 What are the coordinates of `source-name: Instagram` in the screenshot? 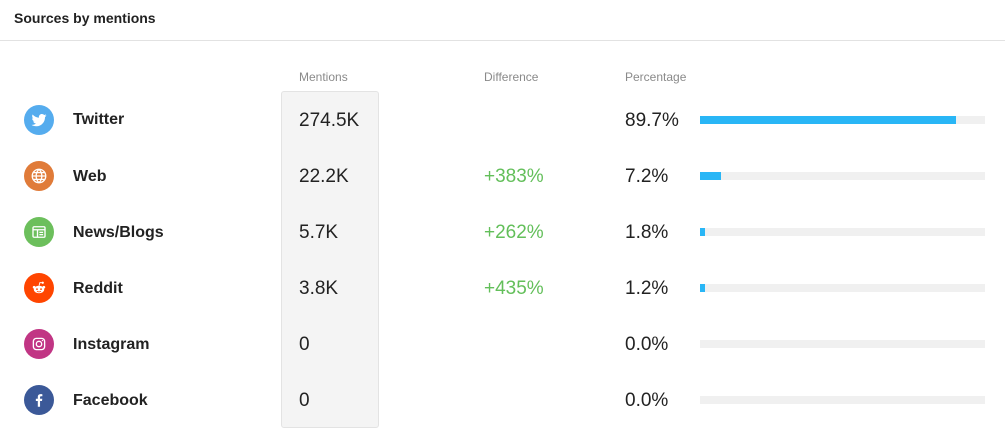 It's located at (111, 344).